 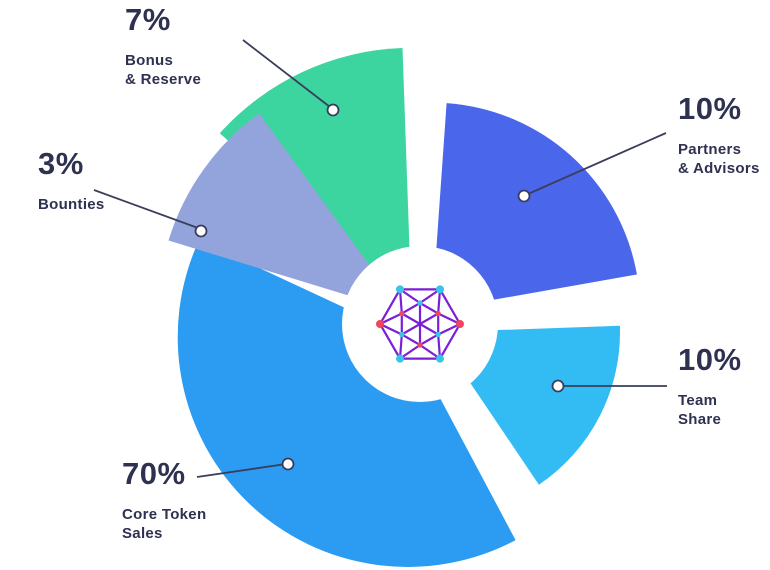 I want to click on callout-bounties: 3% Bounties, so click(x=71, y=181).